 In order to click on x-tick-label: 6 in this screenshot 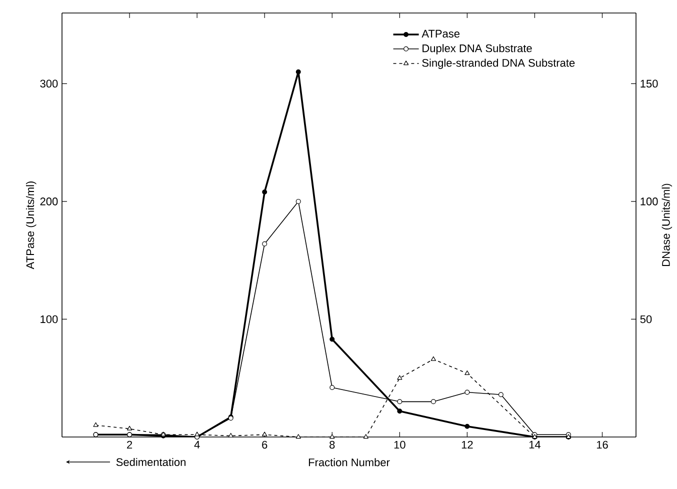, I will do `click(265, 444)`.